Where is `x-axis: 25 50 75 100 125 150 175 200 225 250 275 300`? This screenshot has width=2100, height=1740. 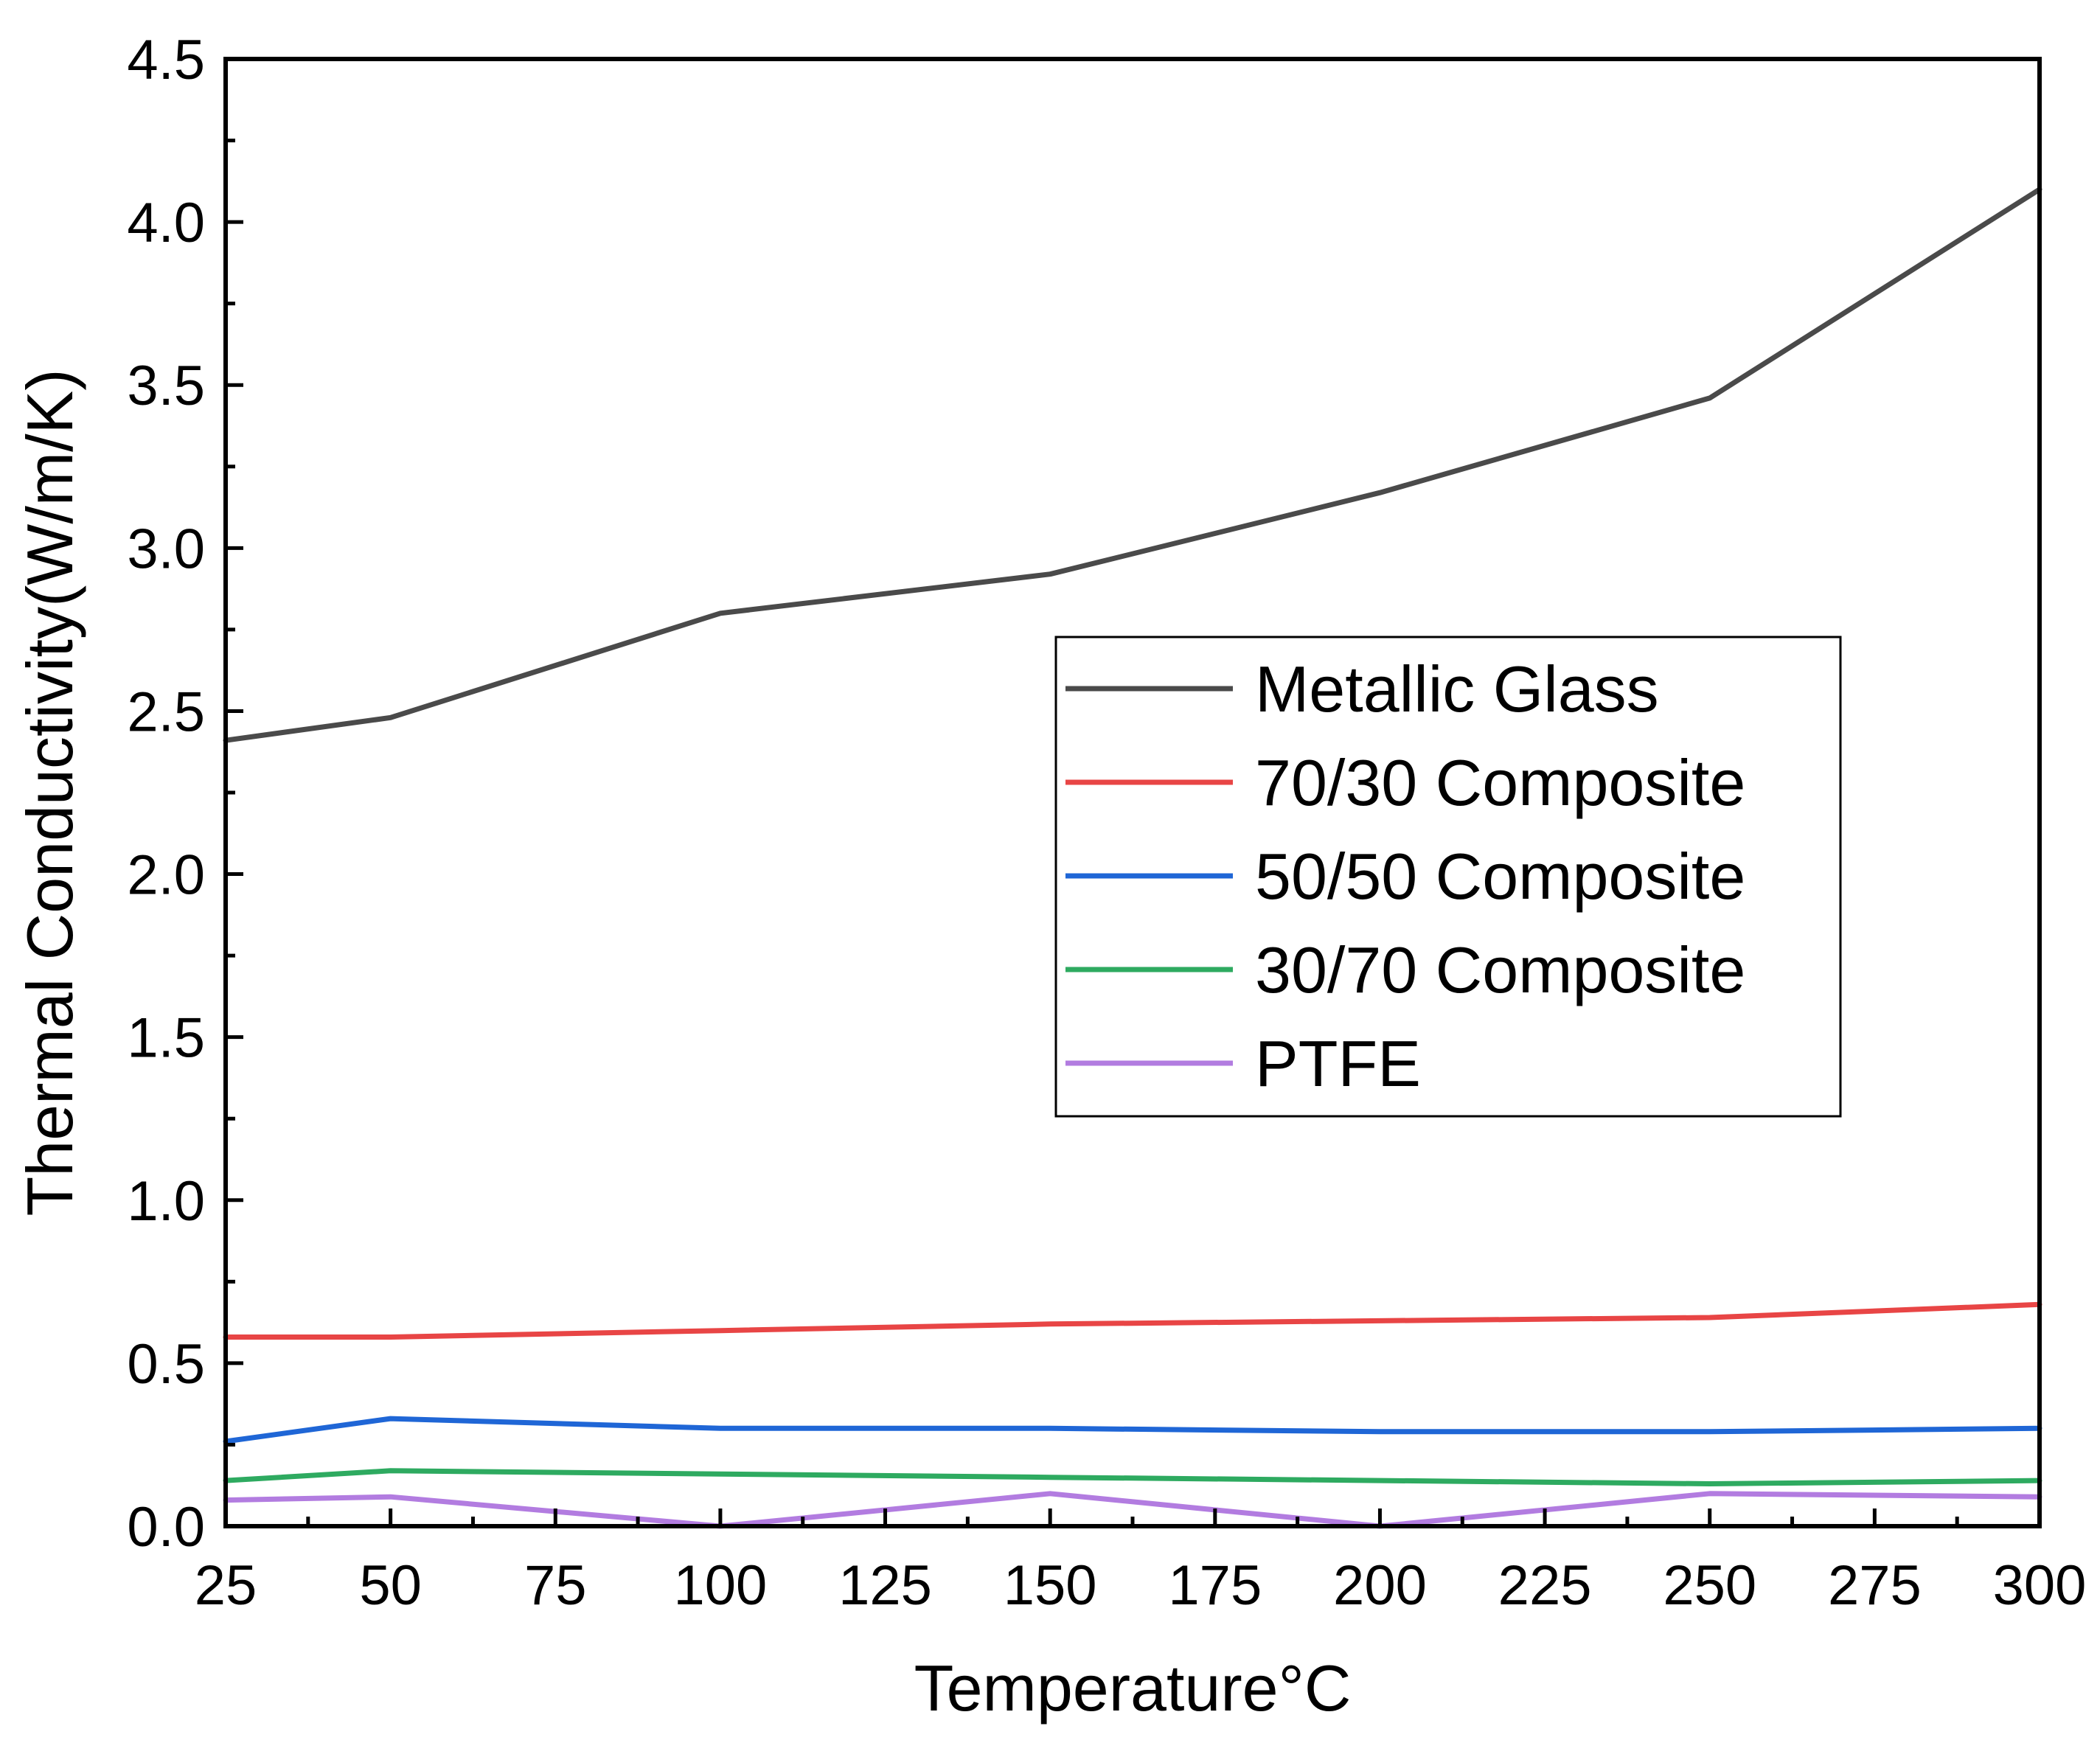
x-axis: 25 50 75 100 125 150 175 200 225 250 275 300 is located at coordinates (1141, 1562).